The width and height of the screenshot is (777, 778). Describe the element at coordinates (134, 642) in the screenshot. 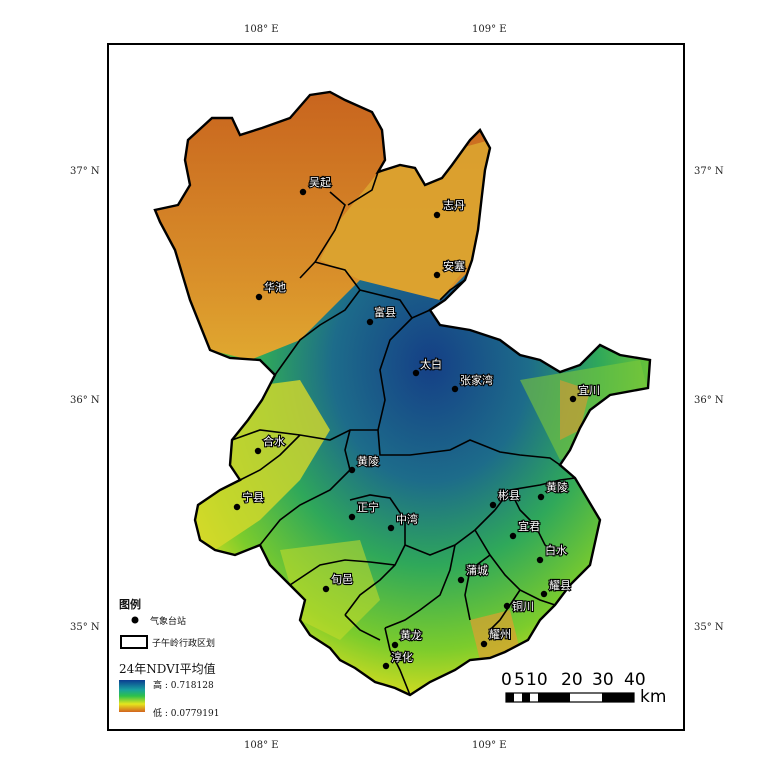

I see `legend-boundary-symbol` at that location.